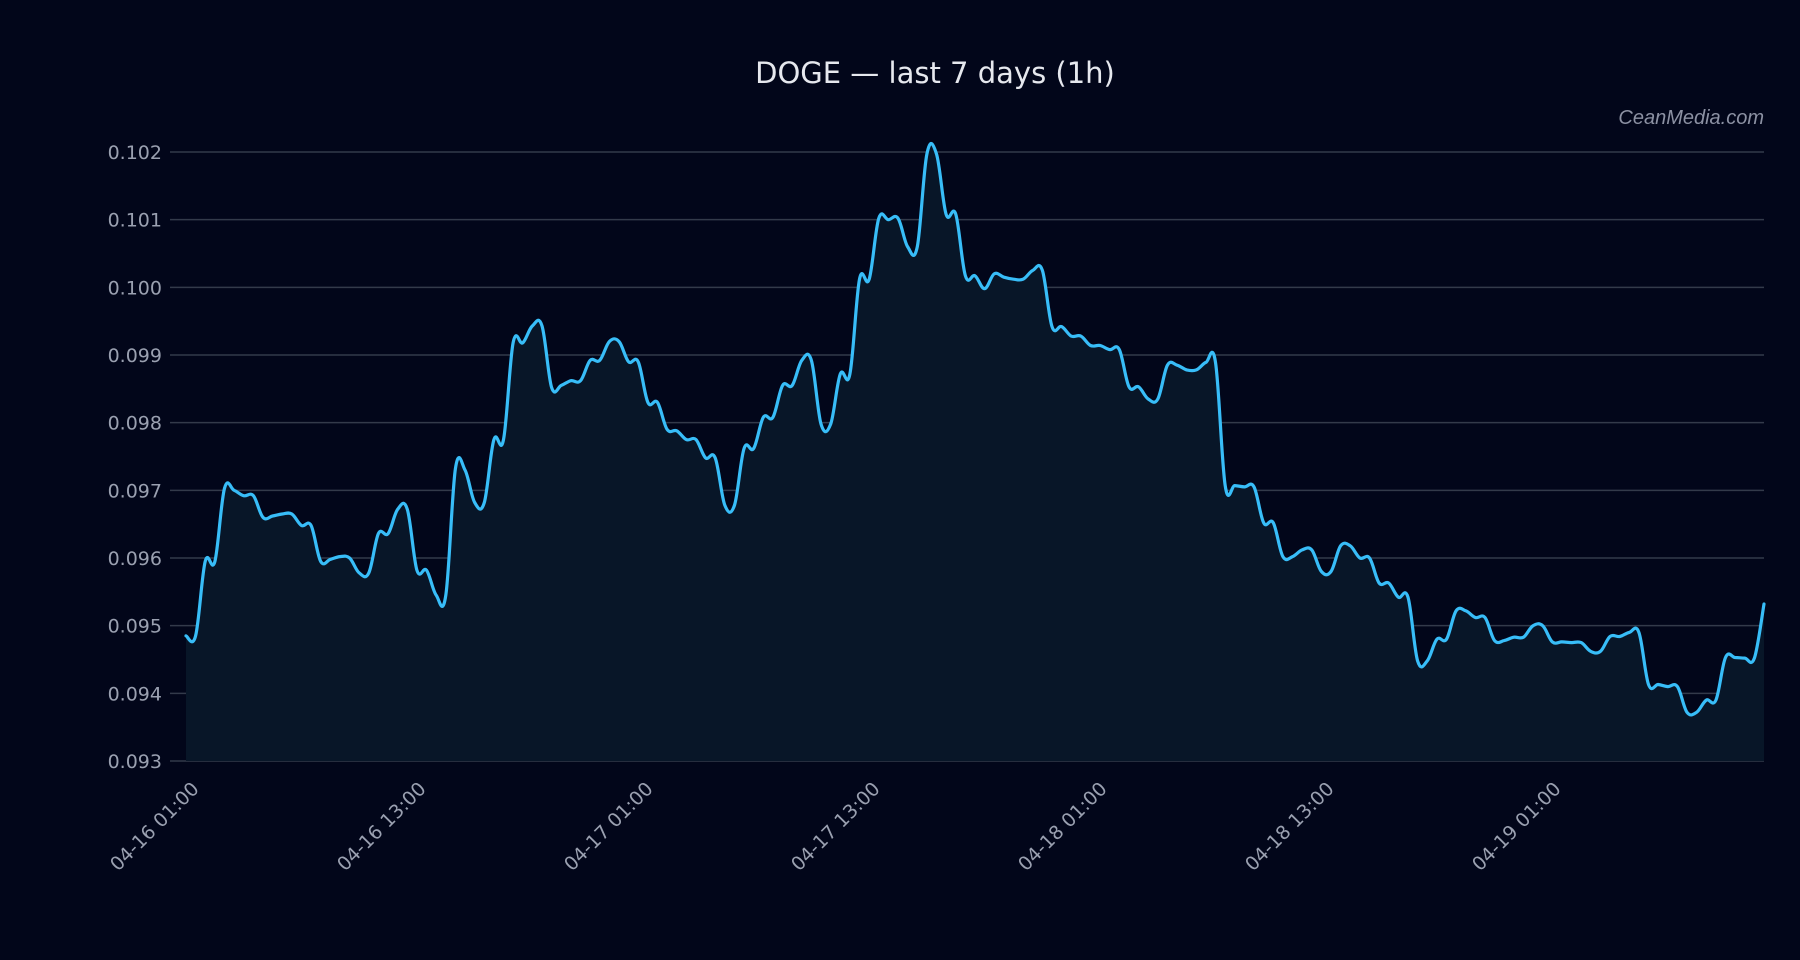  Describe the element at coordinates (1691, 118) in the screenshot. I see `watermark: CeanMedia.com` at that location.